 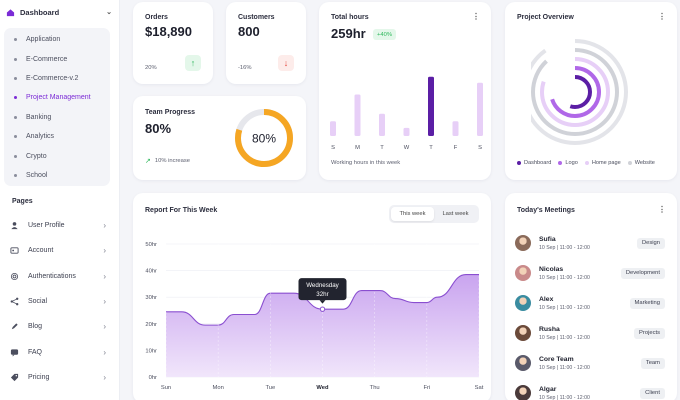 I want to click on bar-tick-label: M, so click(x=357, y=148).